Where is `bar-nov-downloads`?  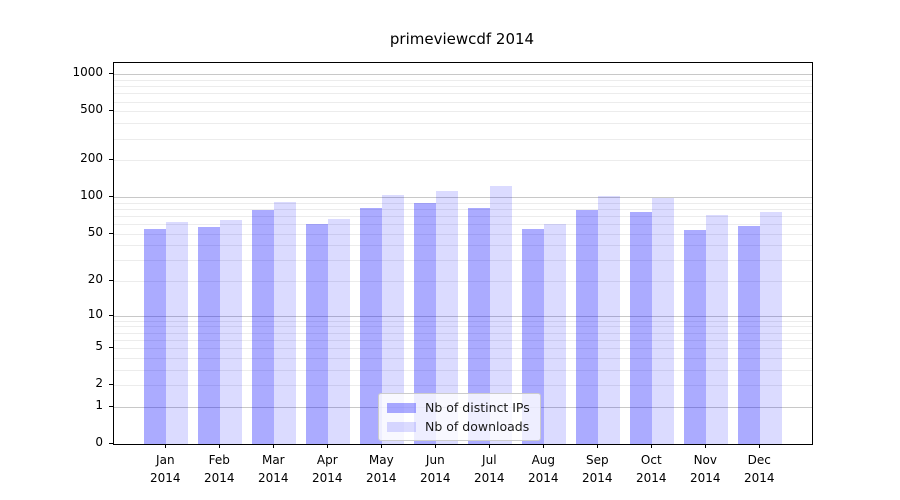 bar-nov-downloads is located at coordinates (717, 329).